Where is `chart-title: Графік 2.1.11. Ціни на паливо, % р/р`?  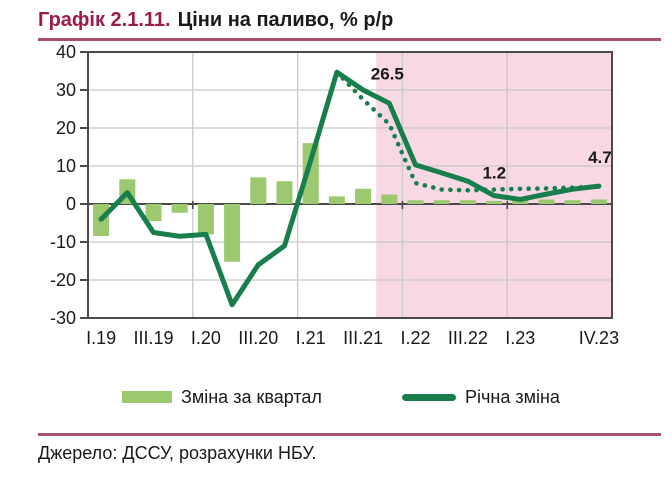 chart-title: Графік 2.1.11. Ціни на паливо, % р/р is located at coordinates (215, 20).